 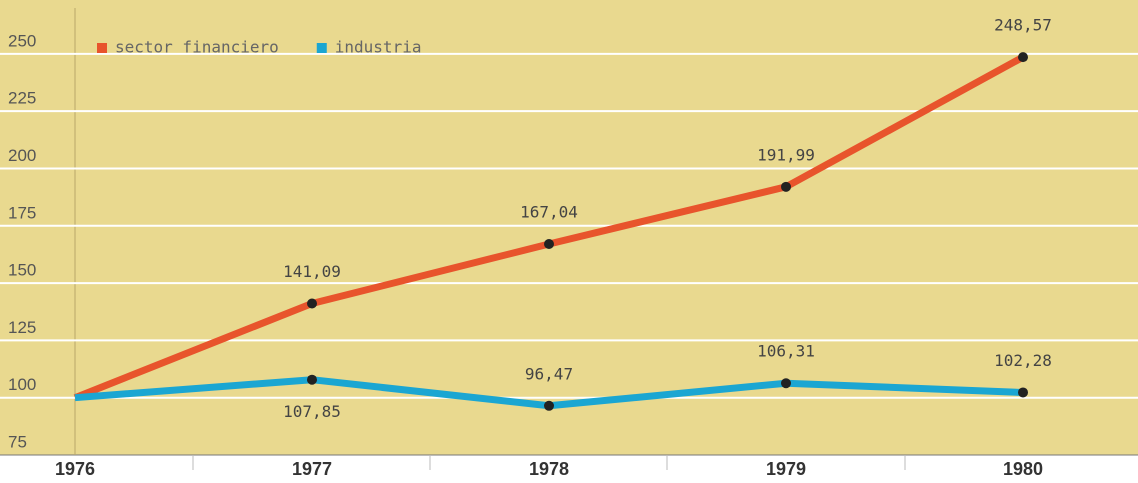 I want to click on y-tick-label: 250, so click(x=22, y=40).